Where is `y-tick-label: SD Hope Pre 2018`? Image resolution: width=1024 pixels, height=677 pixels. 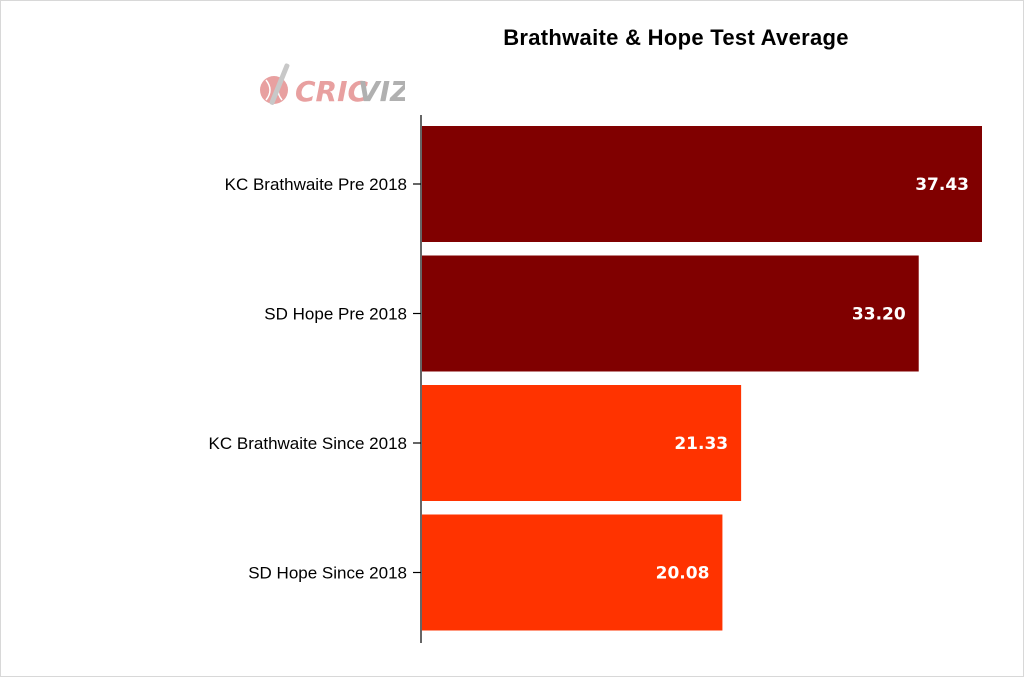 y-tick-label: SD Hope Pre 2018 is located at coordinates (335, 314).